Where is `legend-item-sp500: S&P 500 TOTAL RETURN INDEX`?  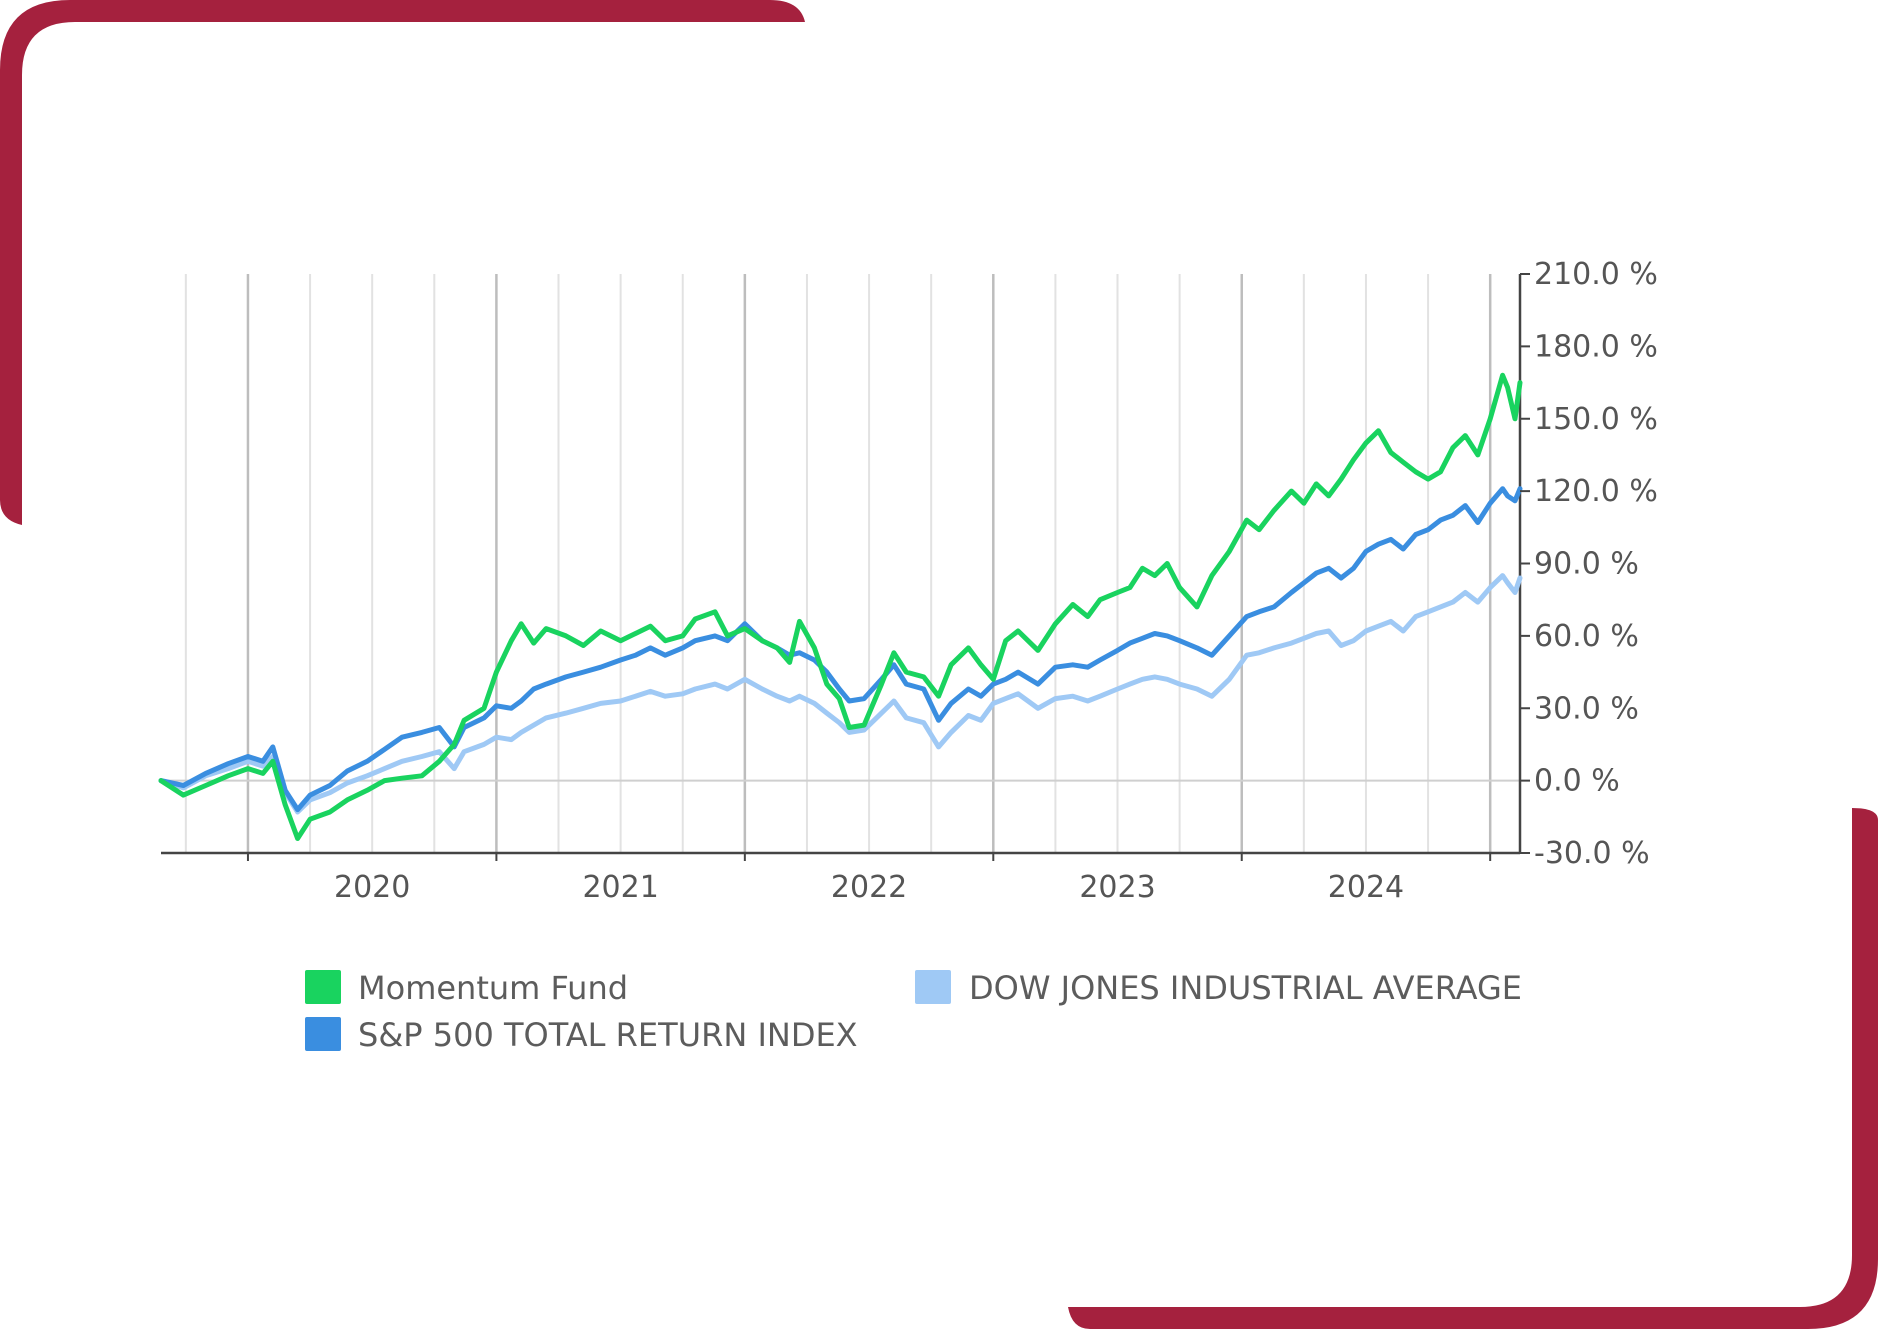
legend-item-sp500: S&P 500 TOTAL RETURN INDEX is located at coordinates (581, 1035).